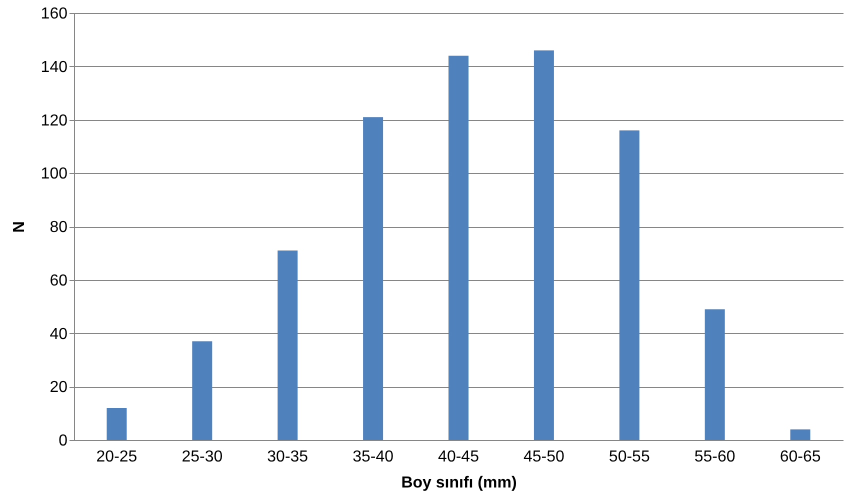 The height and width of the screenshot is (498, 848). What do you see at coordinates (373, 457) in the screenshot?
I see `x-tick-label: 35-40` at bounding box center [373, 457].